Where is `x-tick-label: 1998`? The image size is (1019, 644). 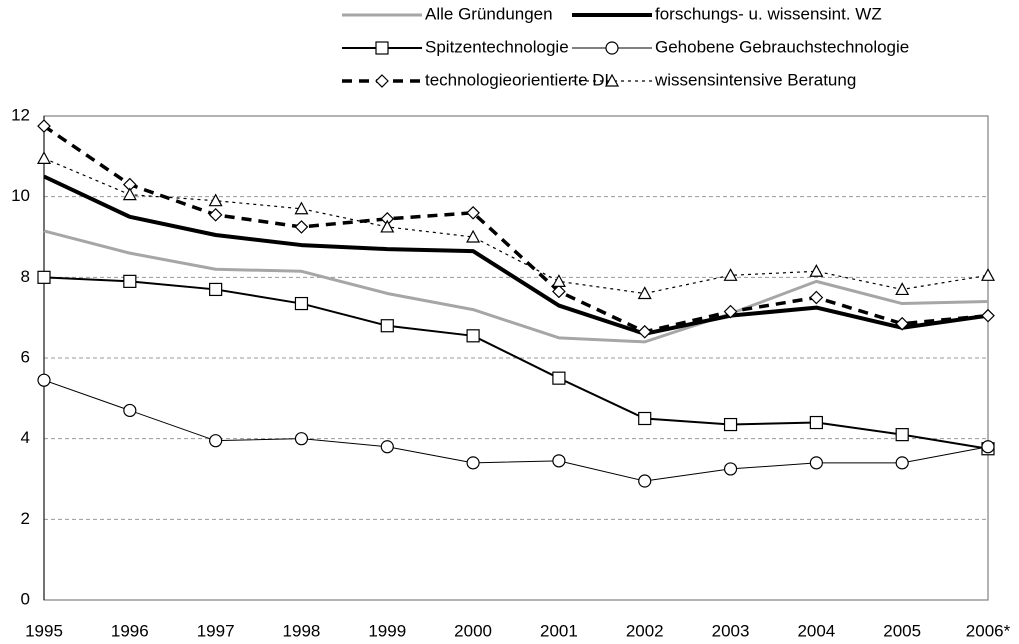 x-tick-label: 1998 is located at coordinates (302, 630).